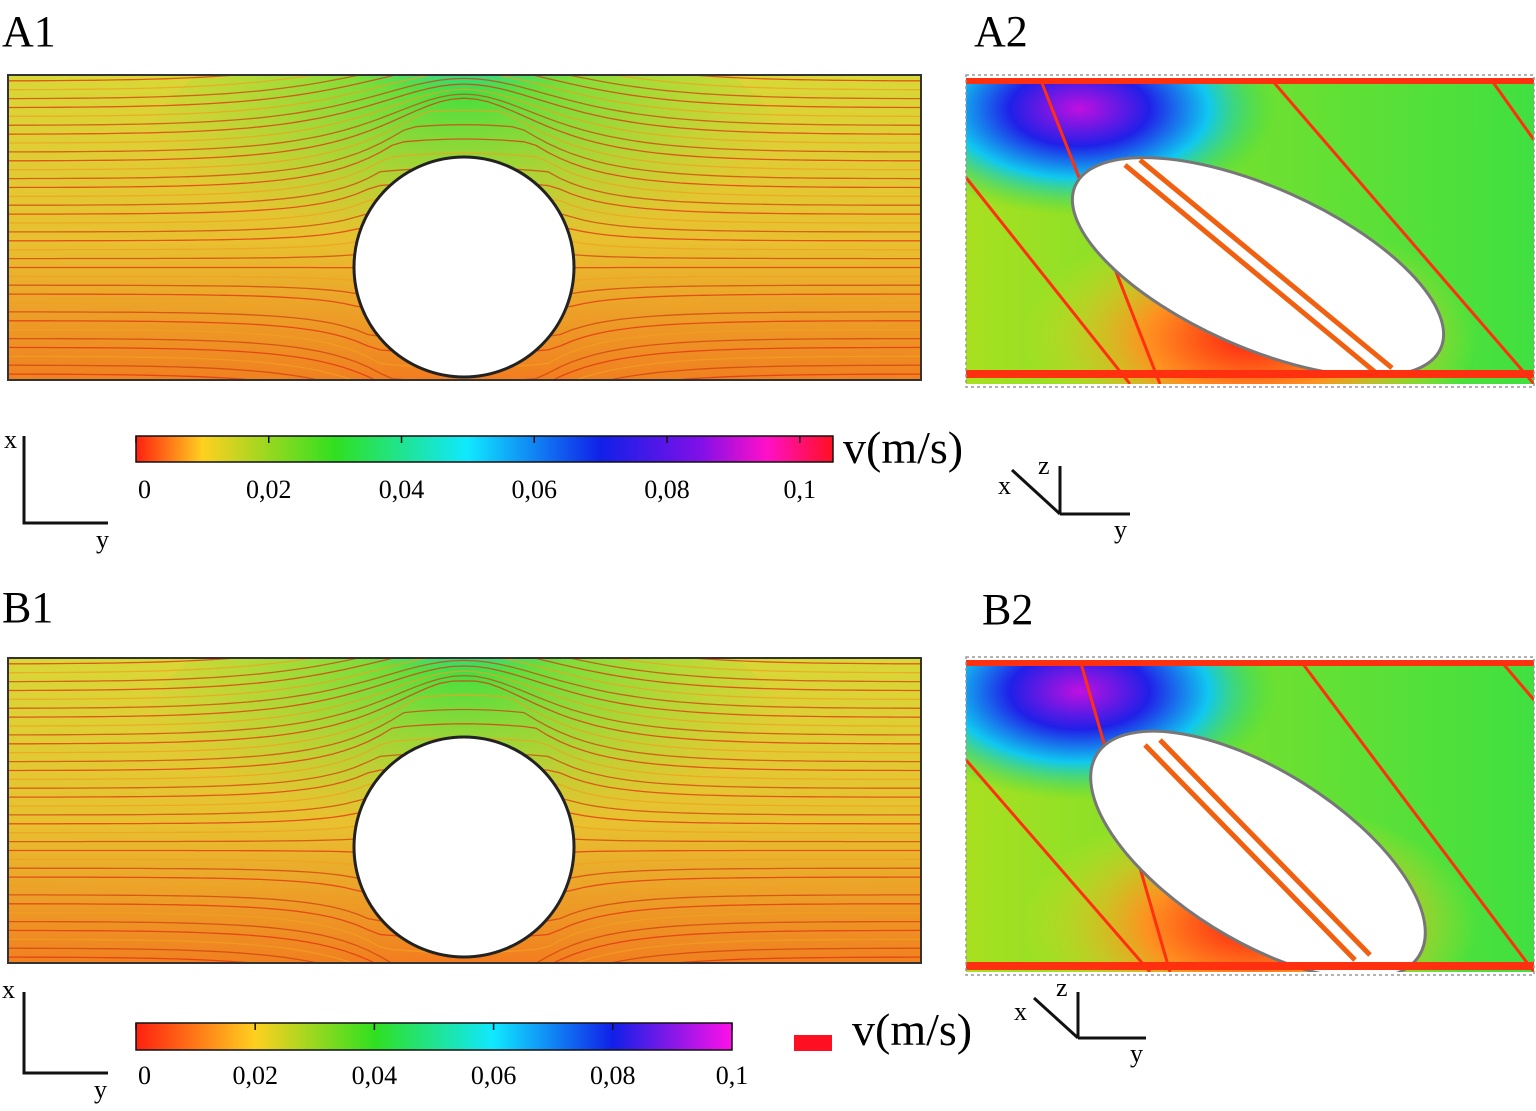 The image size is (1536, 1111). I want to click on axes-triad-a2: x z y, so click(1064, 497).